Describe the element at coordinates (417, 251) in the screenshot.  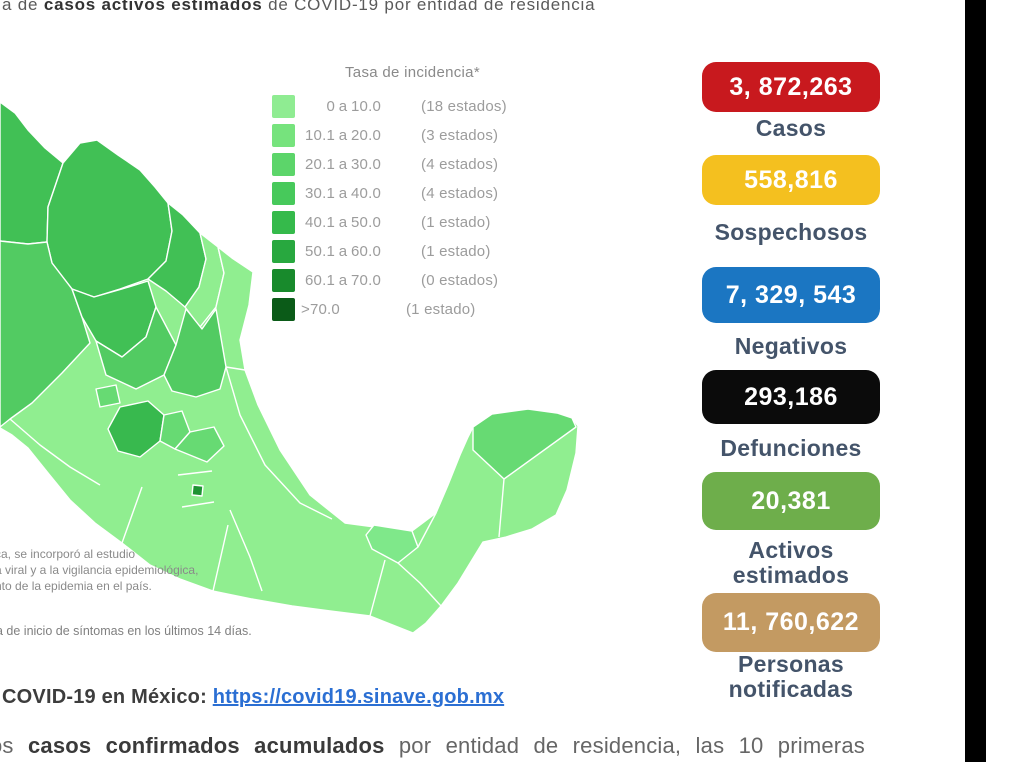
I see `legend-row: 50.1 a 60.0 (1 estado)` at that location.